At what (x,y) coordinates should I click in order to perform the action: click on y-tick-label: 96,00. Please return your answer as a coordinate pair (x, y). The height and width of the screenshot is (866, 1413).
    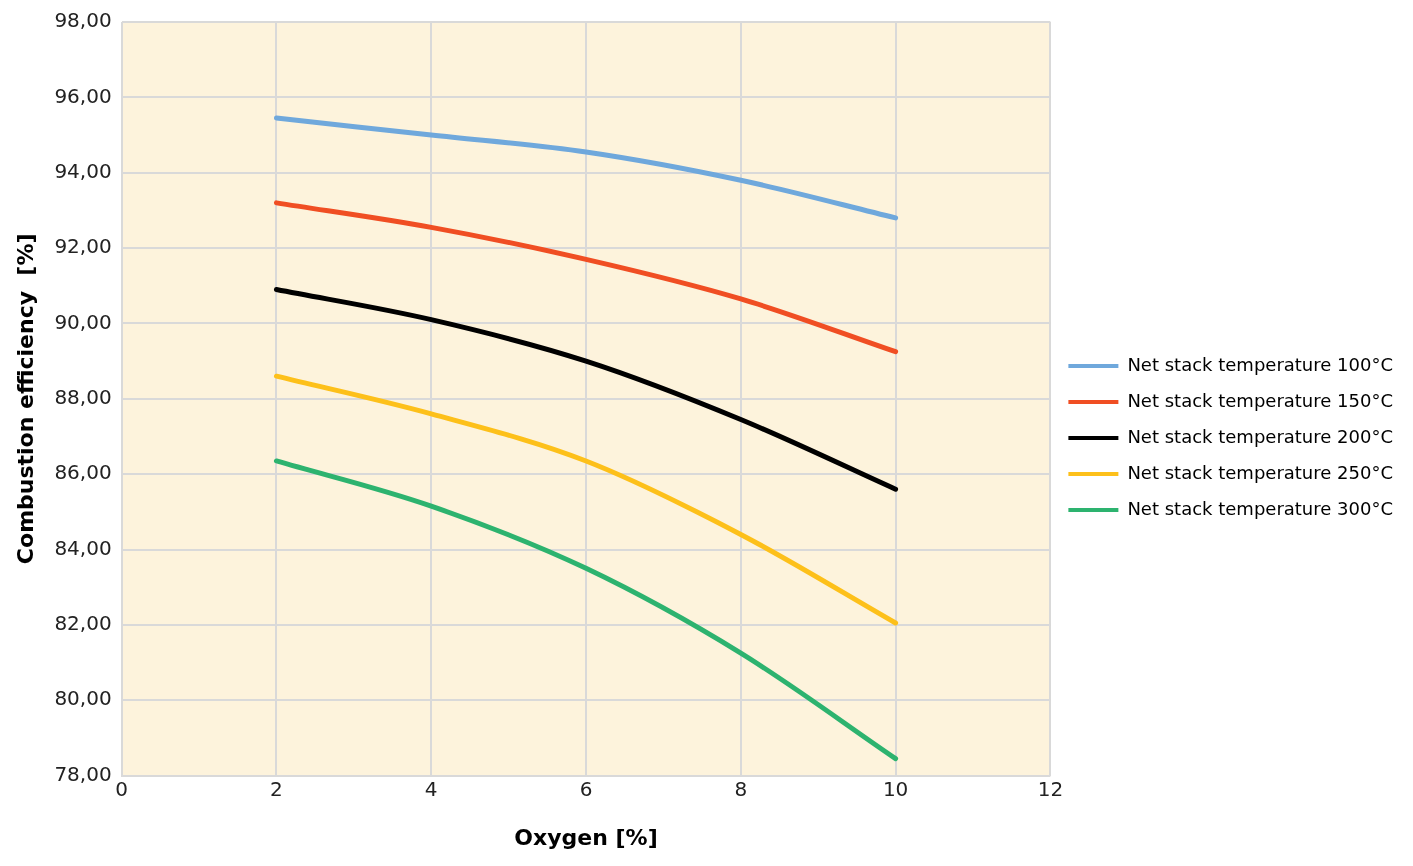
    Looking at the image, I should click on (83, 95).